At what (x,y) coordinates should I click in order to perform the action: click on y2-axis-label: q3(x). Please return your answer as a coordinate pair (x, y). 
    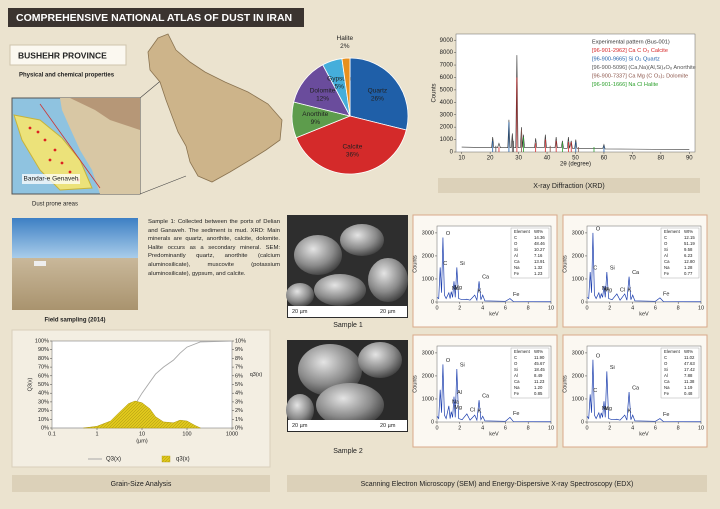
    Looking at the image, I should click on (256, 375).